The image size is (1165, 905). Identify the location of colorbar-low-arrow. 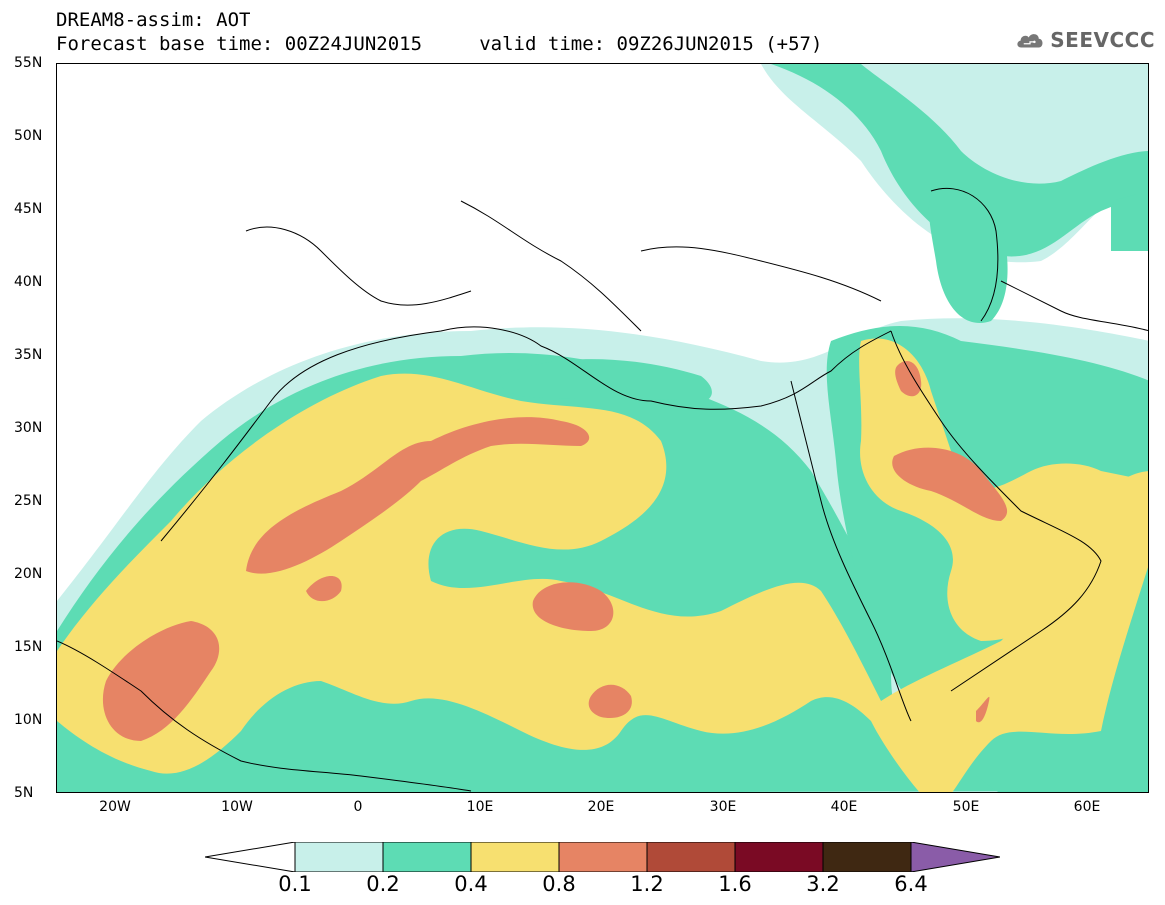
(250, 857).